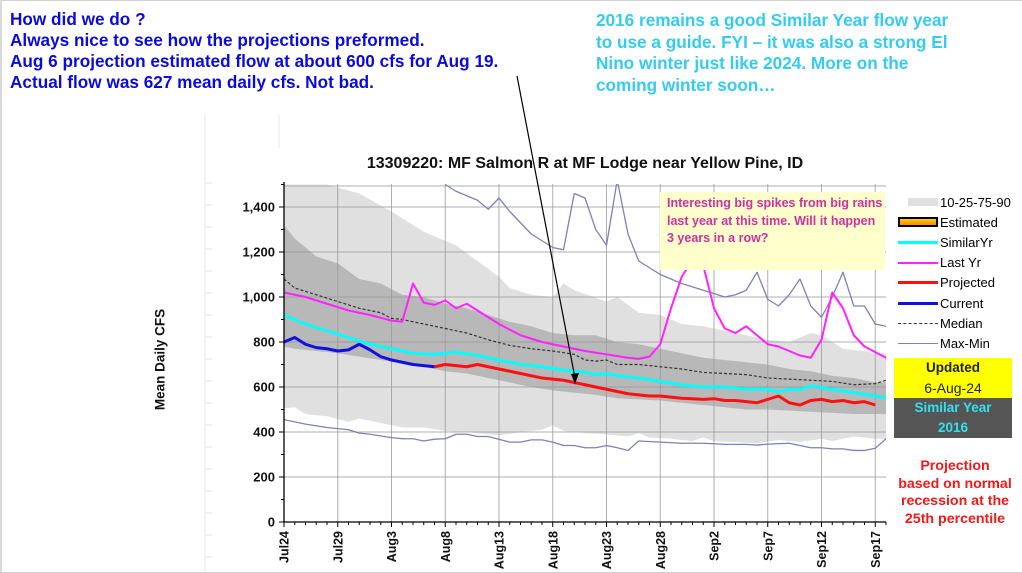  Describe the element at coordinates (258, 297) in the screenshot. I see `y-tick-label: 1,000` at that location.